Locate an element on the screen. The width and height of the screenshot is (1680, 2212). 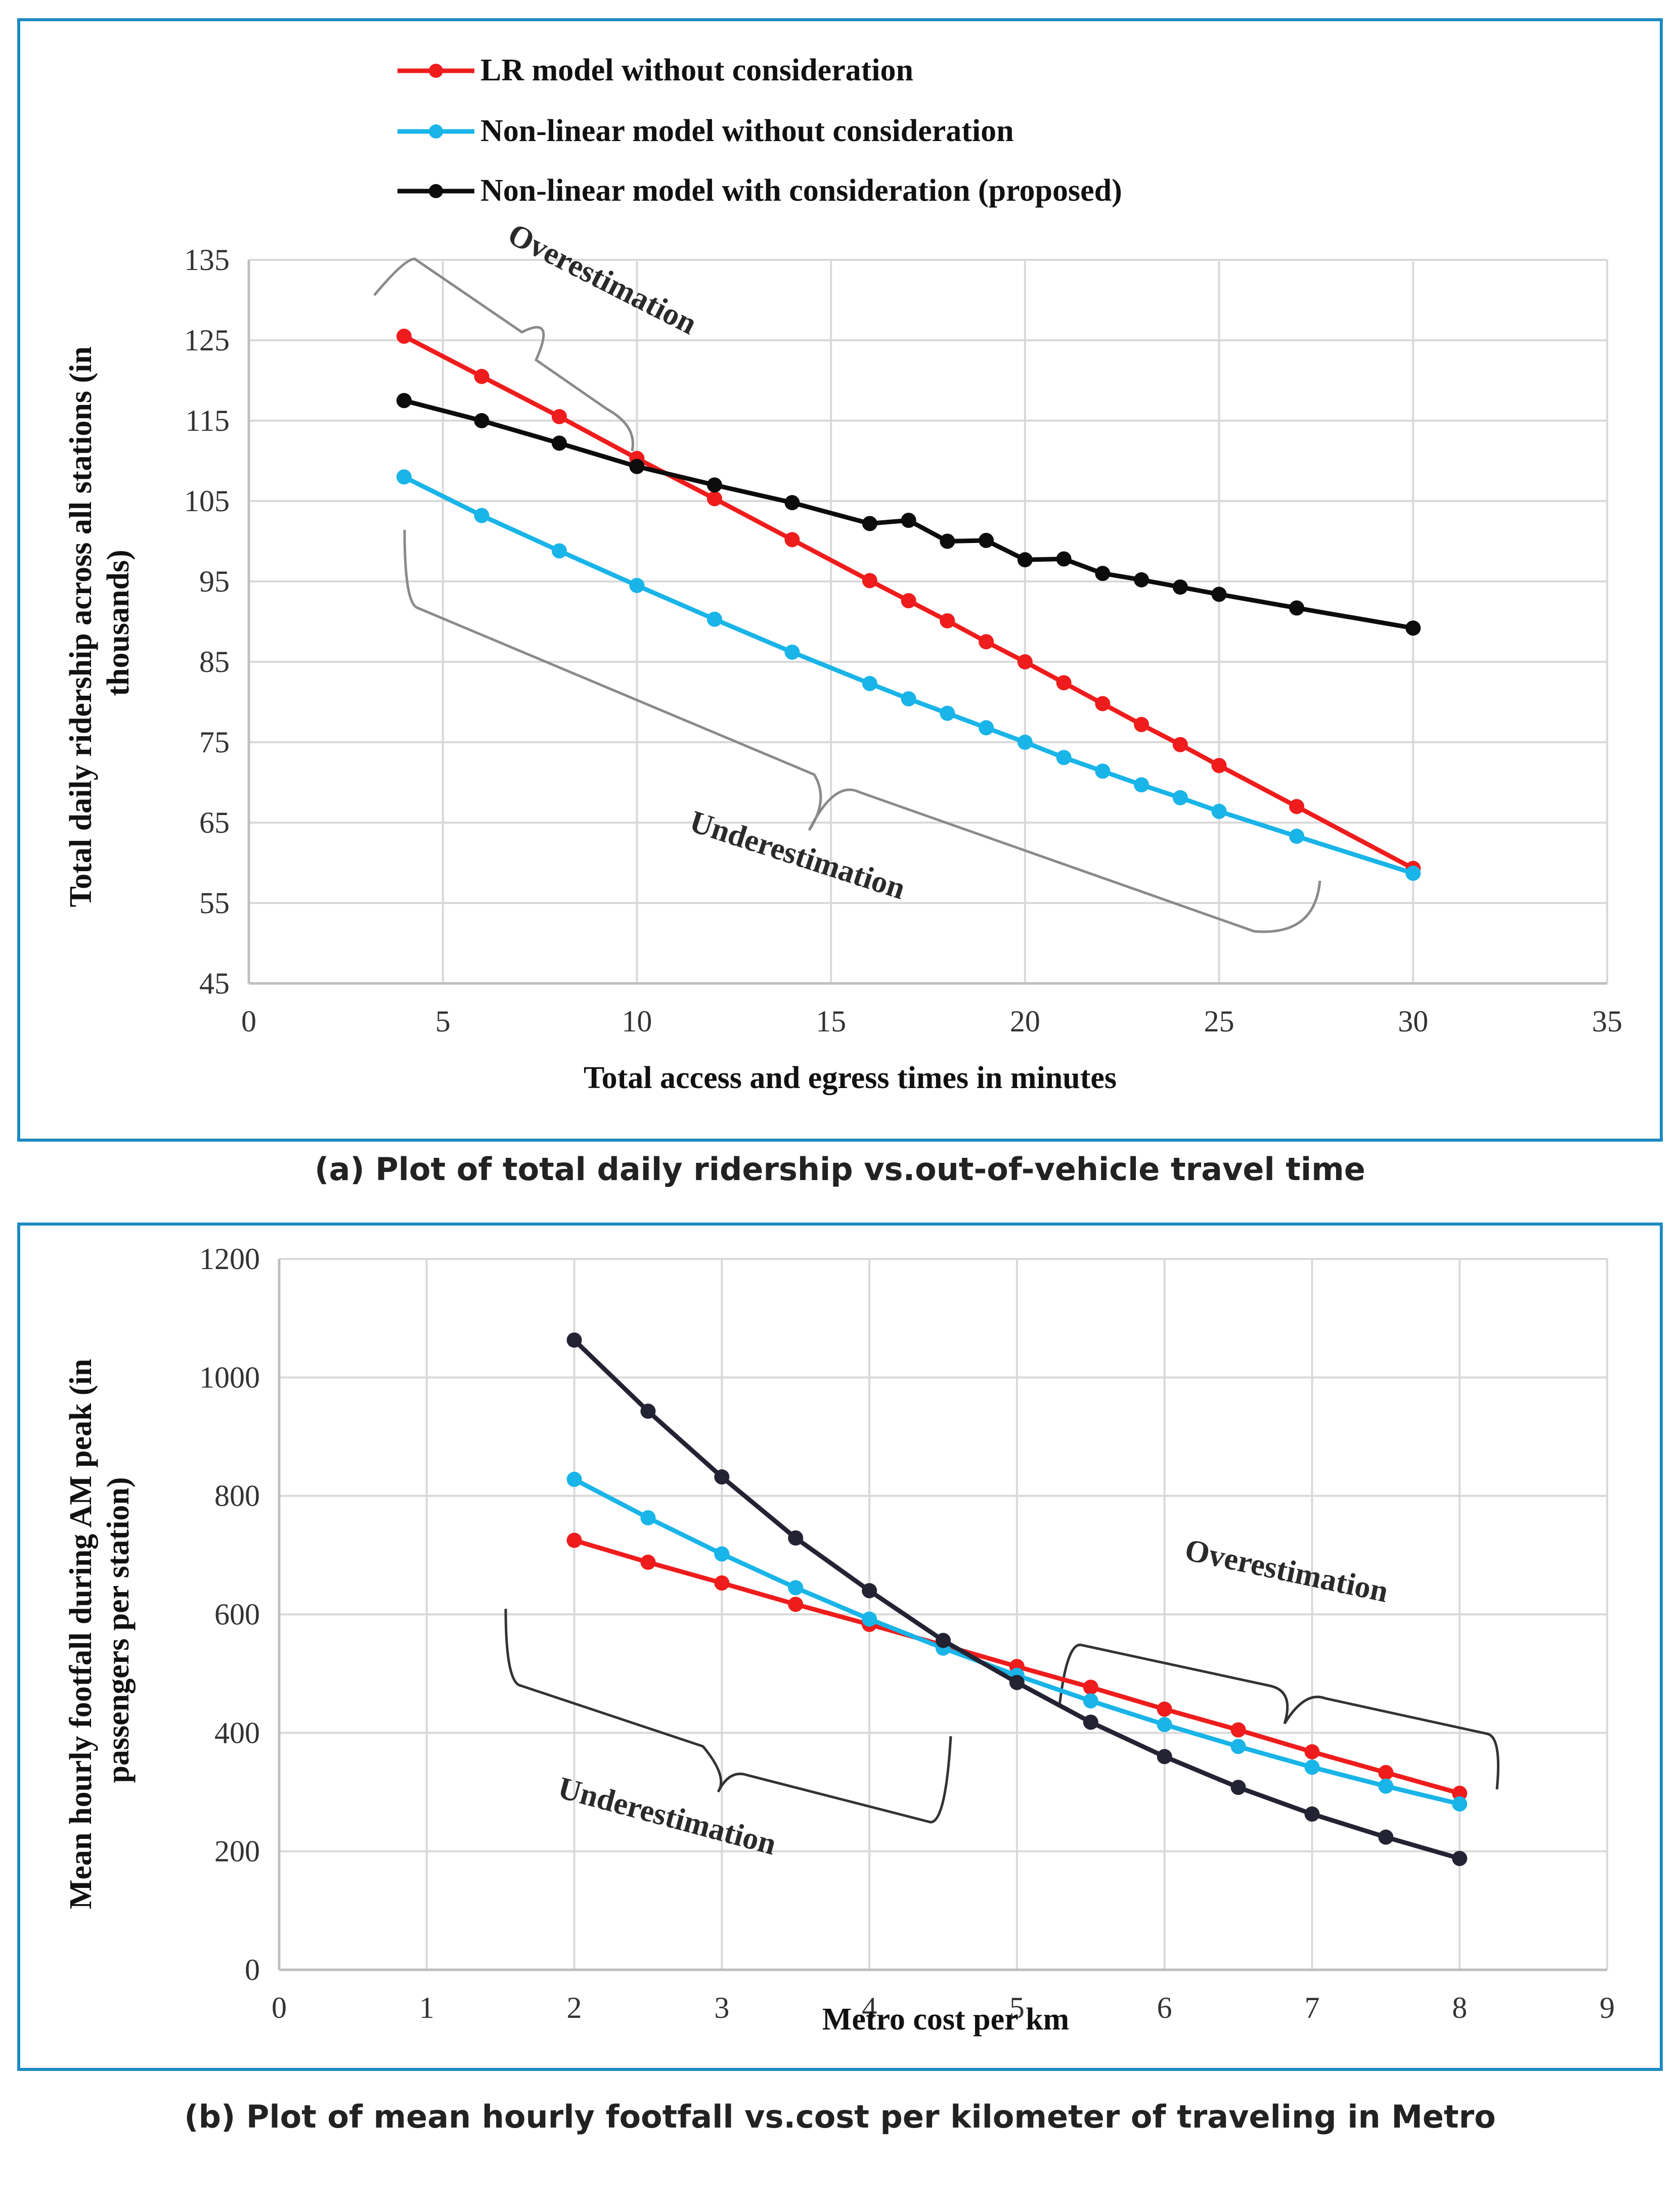
y-tick-label: 600 is located at coordinates (237, 1615).